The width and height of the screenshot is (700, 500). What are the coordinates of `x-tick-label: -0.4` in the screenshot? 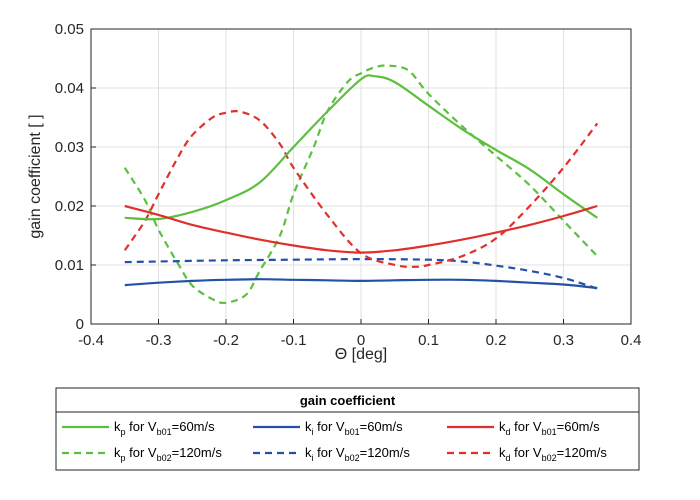 It's located at (91, 340).